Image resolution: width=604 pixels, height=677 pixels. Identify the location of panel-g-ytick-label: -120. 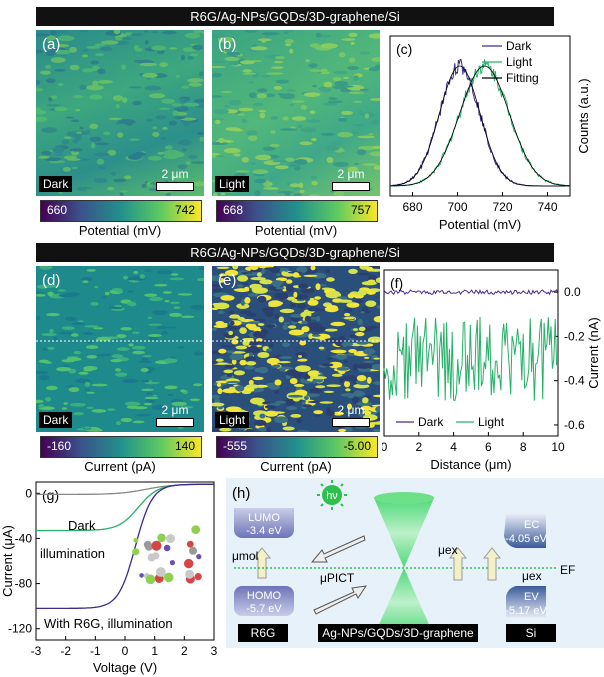
(20, 629).